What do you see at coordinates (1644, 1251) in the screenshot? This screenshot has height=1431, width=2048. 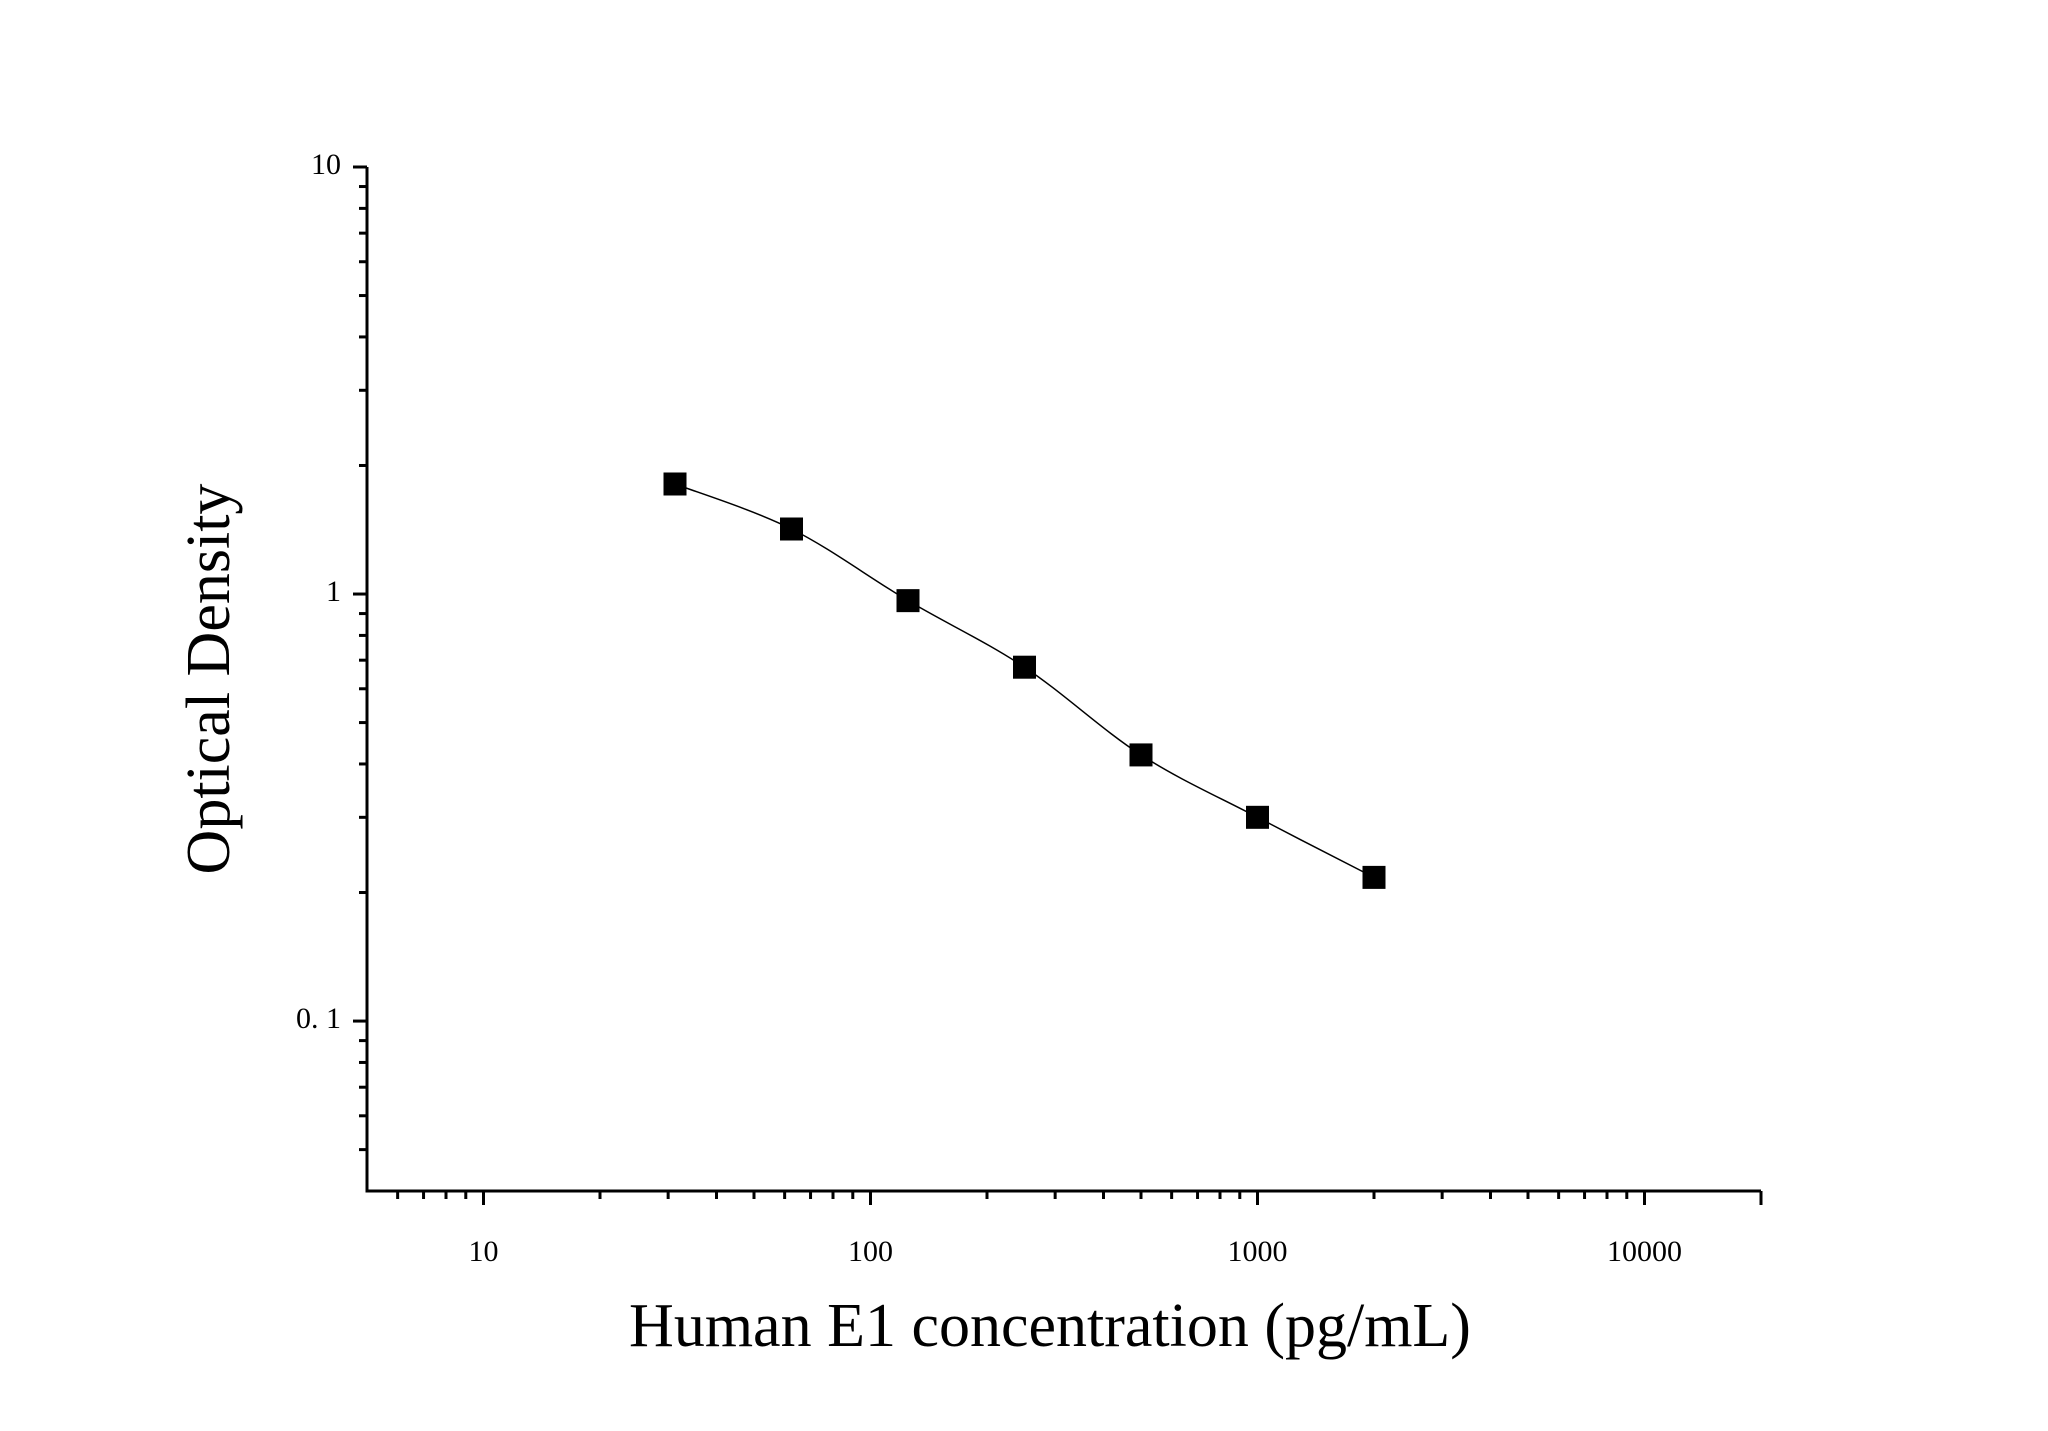 I see `x-tick-label: 10000` at bounding box center [1644, 1251].